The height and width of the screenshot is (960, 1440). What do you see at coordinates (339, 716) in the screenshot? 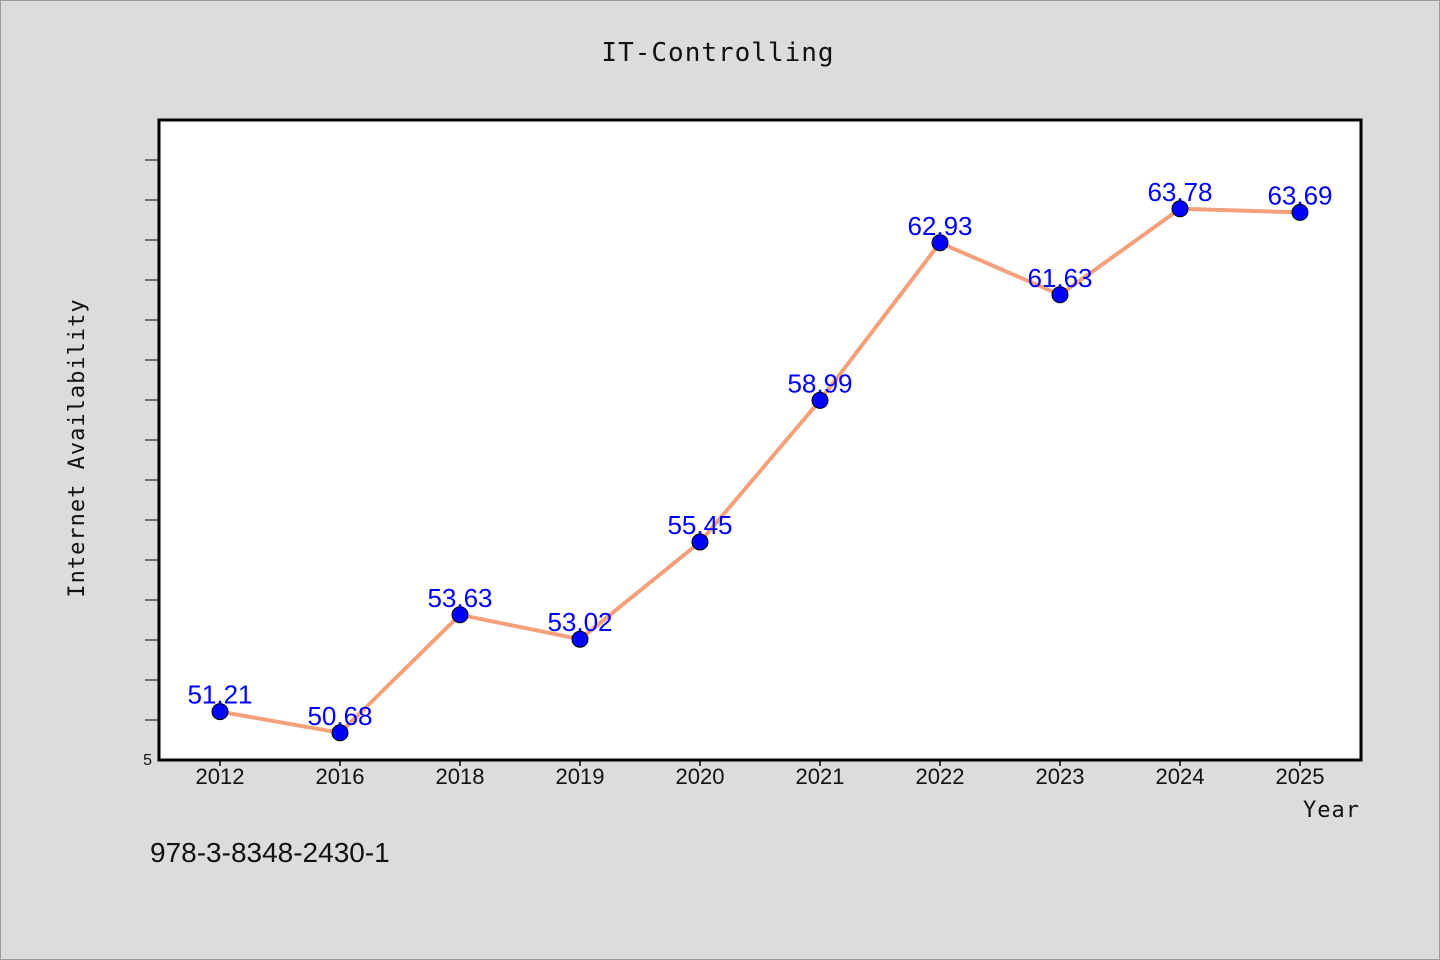
I see `data-label: 50.68` at bounding box center [339, 716].